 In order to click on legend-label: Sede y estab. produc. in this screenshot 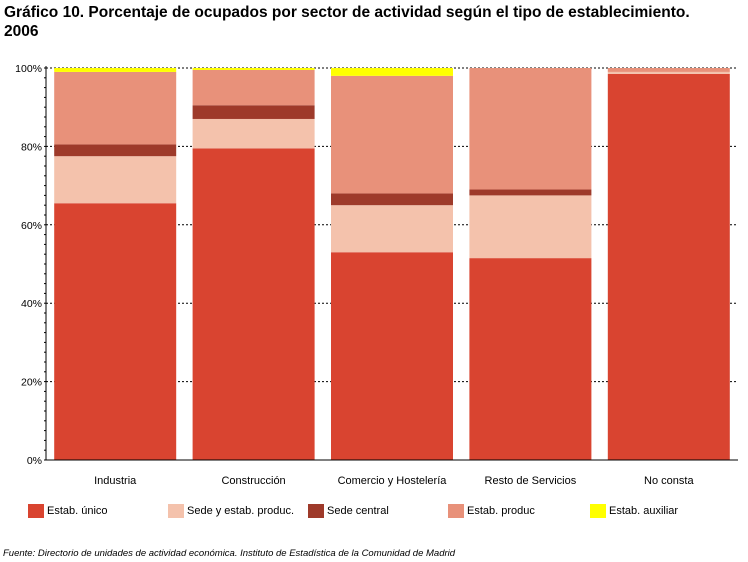, I will do `click(241, 511)`.